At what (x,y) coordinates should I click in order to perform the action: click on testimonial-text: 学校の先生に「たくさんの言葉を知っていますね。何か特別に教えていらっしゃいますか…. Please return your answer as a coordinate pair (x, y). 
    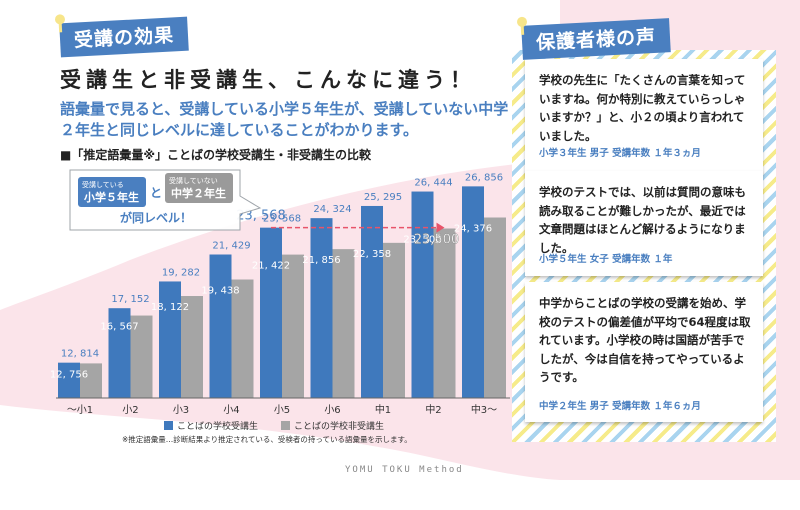
    Looking at the image, I should click on (642, 108).